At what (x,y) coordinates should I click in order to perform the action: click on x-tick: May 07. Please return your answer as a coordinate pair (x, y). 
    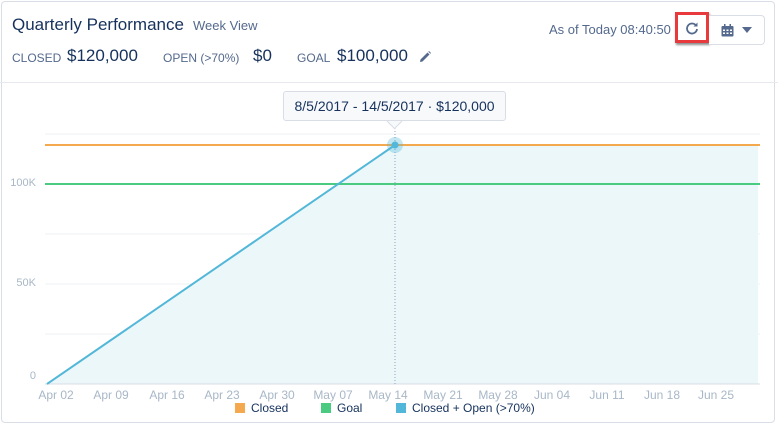
    Looking at the image, I should click on (333, 395).